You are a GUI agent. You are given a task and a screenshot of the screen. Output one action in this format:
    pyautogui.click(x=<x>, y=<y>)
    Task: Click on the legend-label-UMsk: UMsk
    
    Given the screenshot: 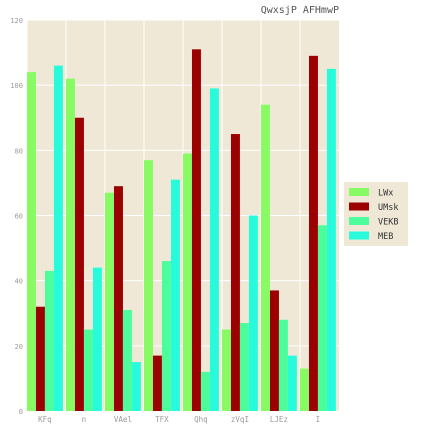 What is the action you would take?
    pyautogui.click(x=388, y=208)
    